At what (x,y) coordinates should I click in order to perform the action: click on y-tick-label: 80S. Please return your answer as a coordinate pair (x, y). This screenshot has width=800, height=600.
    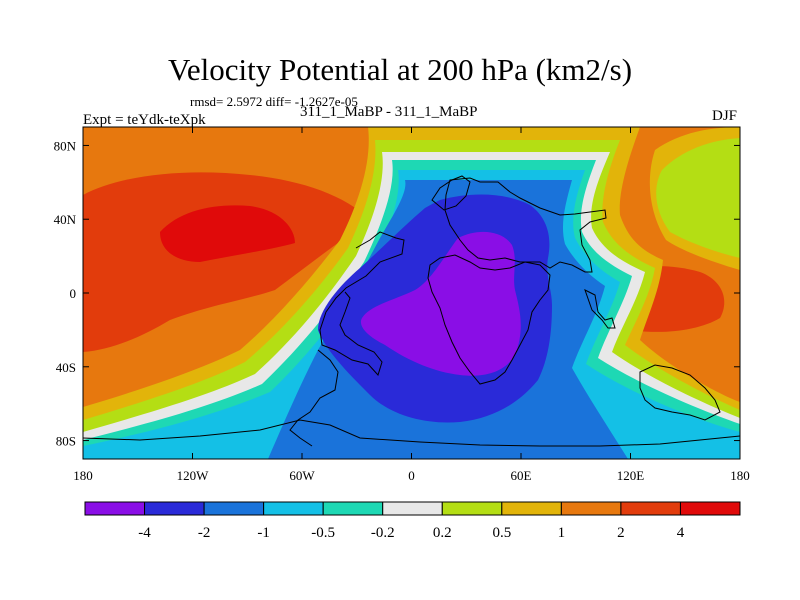
    Looking at the image, I should click on (66, 441).